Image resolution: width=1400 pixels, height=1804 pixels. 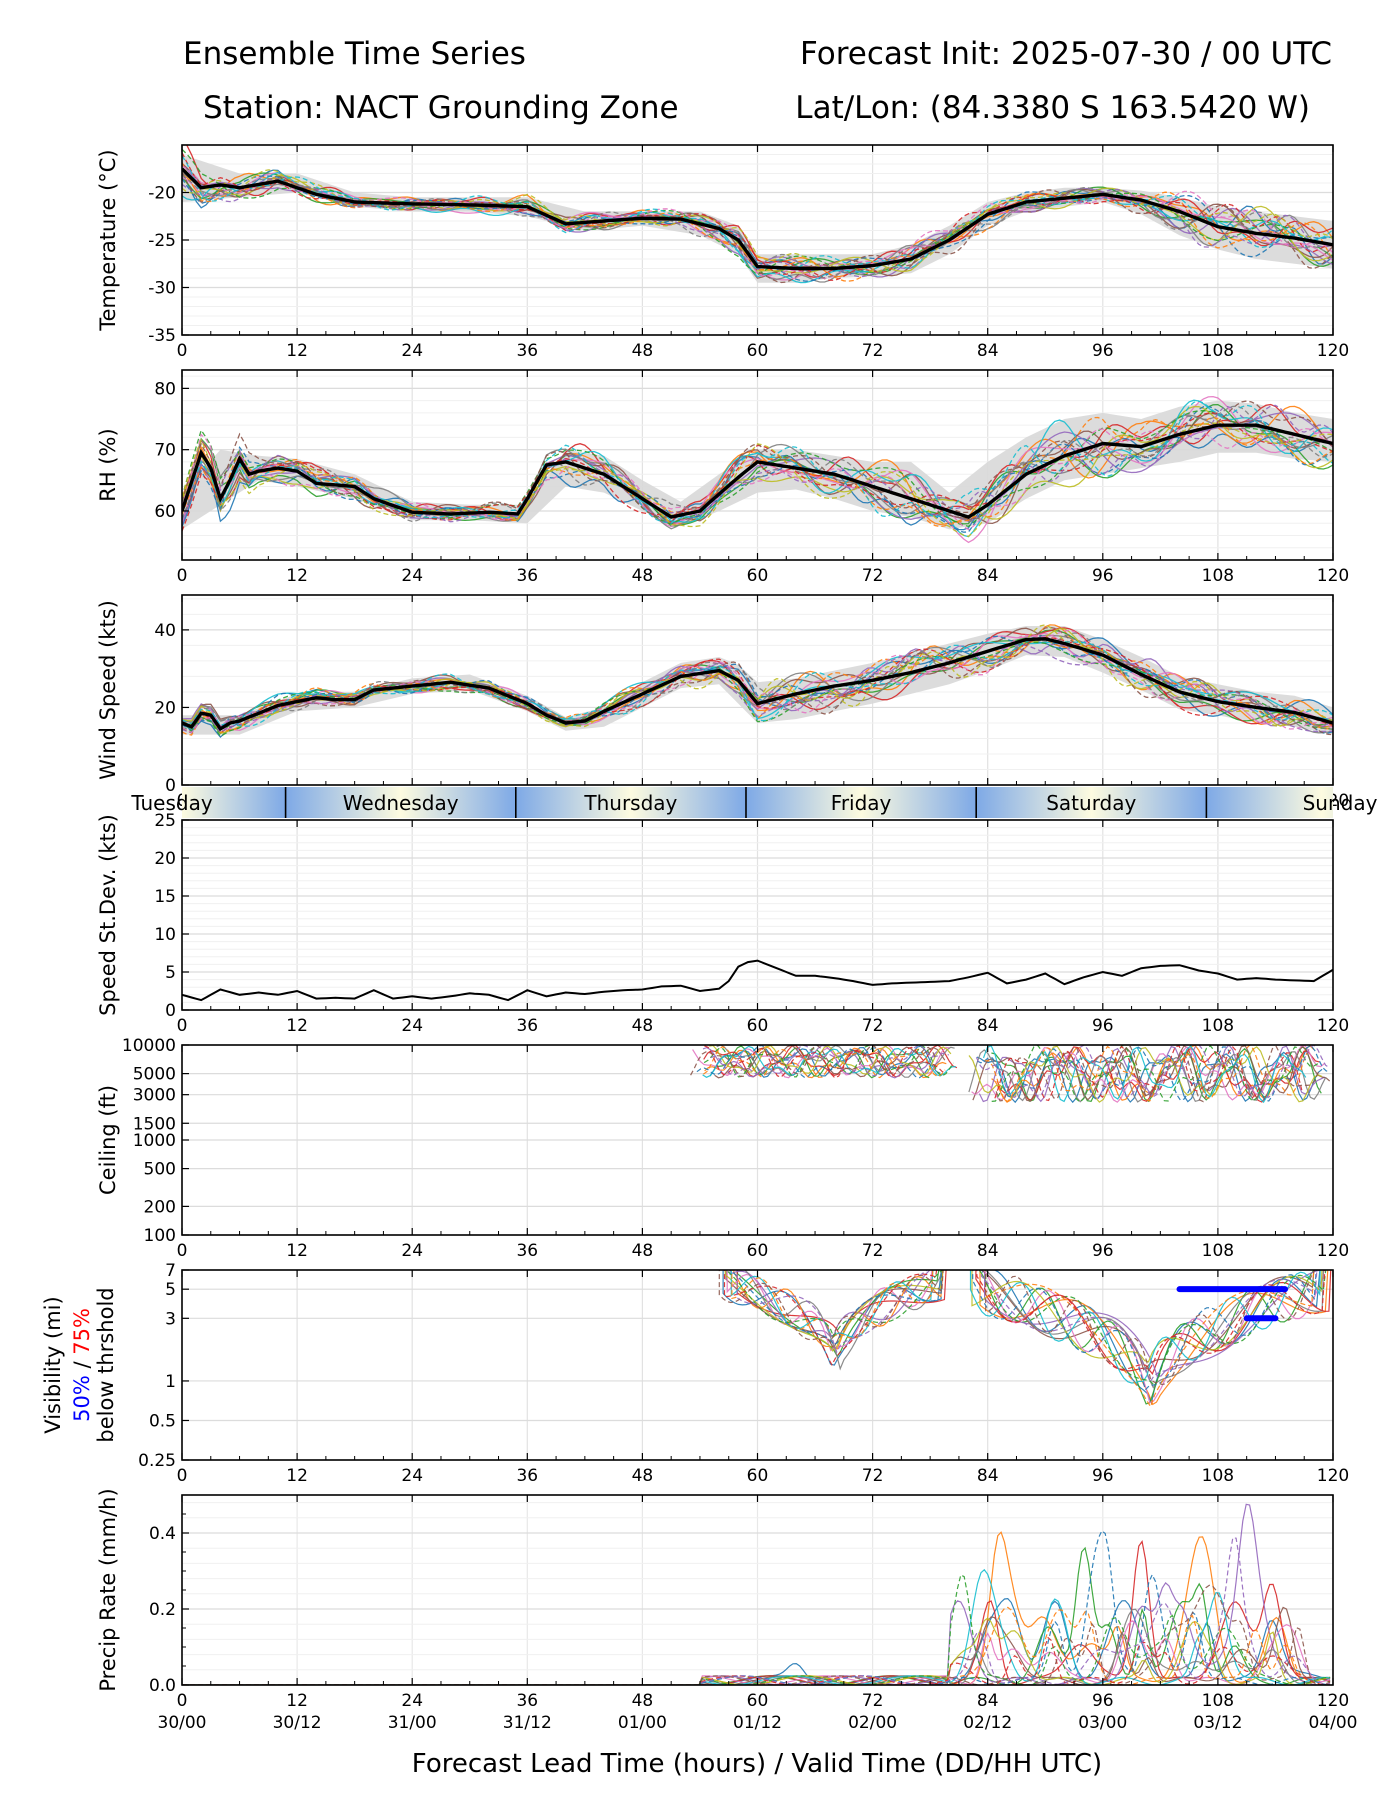 I want to click on day-label-thursday: Thursday, so click(x=630, y=803).